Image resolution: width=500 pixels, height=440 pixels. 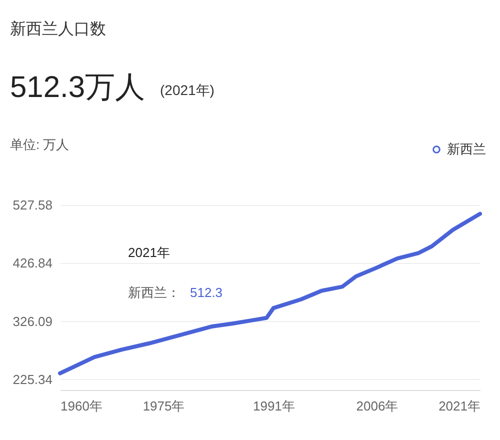 I want to click on legend-label: 新西兰, so click(x=466, y=149).